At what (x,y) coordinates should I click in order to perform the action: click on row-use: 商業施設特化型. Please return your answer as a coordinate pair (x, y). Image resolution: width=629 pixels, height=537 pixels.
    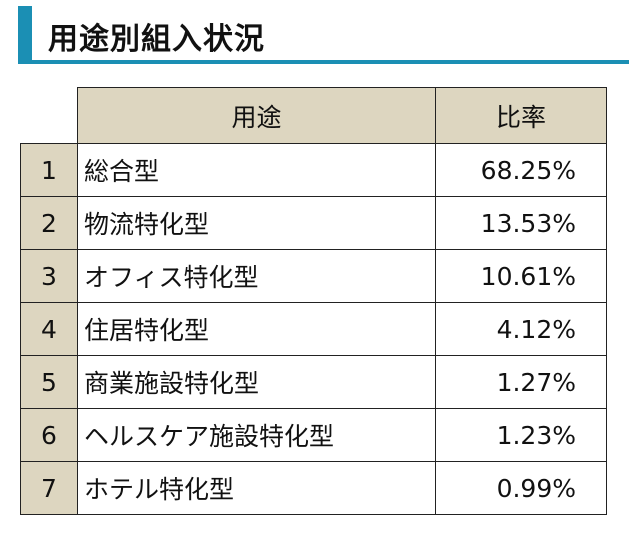
    Looking at the image, I should click on (256, 382).